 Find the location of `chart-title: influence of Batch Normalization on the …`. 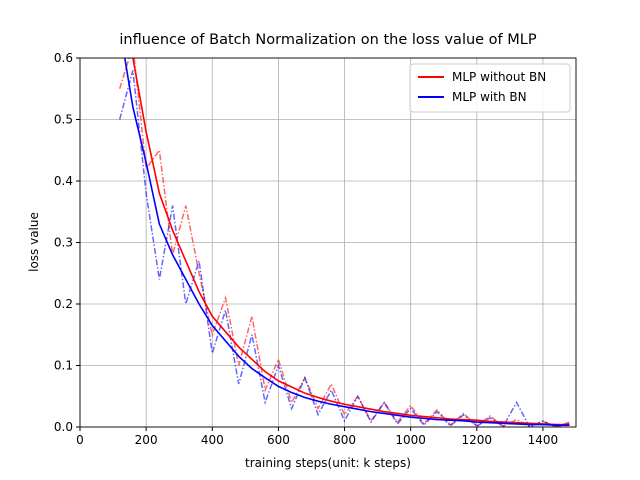

chart-title: influence of Batch Normalization on the … is located at coordinates (327, 40).